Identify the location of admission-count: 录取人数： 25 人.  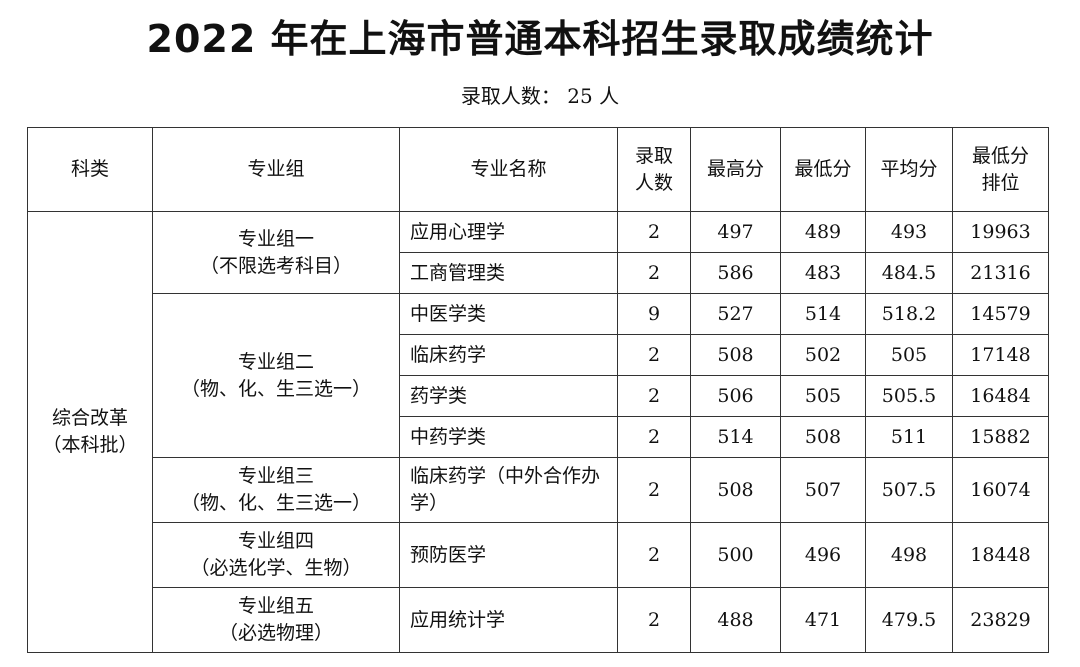
(540, 96).